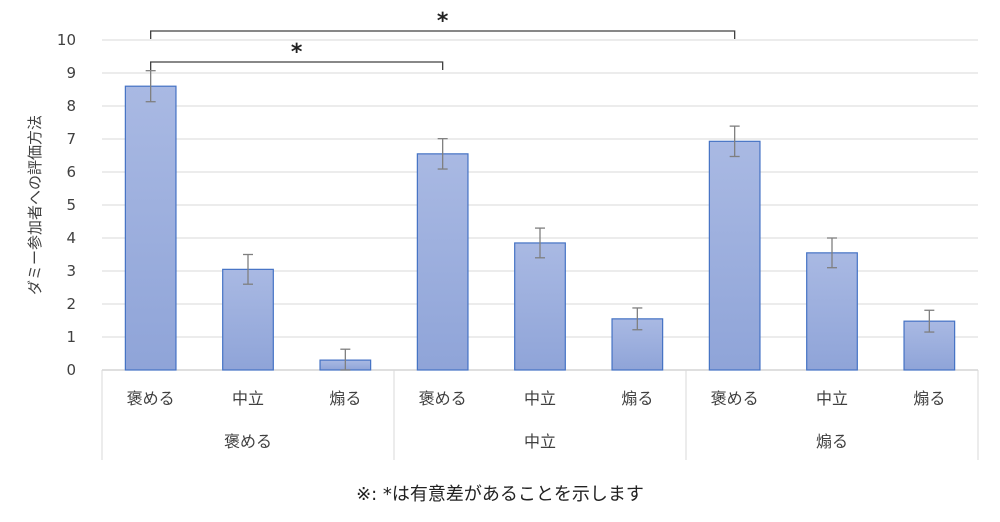 This screenshot has height=522, width=1000. I want to click on y-axis-title: ダミー参加者への評価方法, so click(35, 205).